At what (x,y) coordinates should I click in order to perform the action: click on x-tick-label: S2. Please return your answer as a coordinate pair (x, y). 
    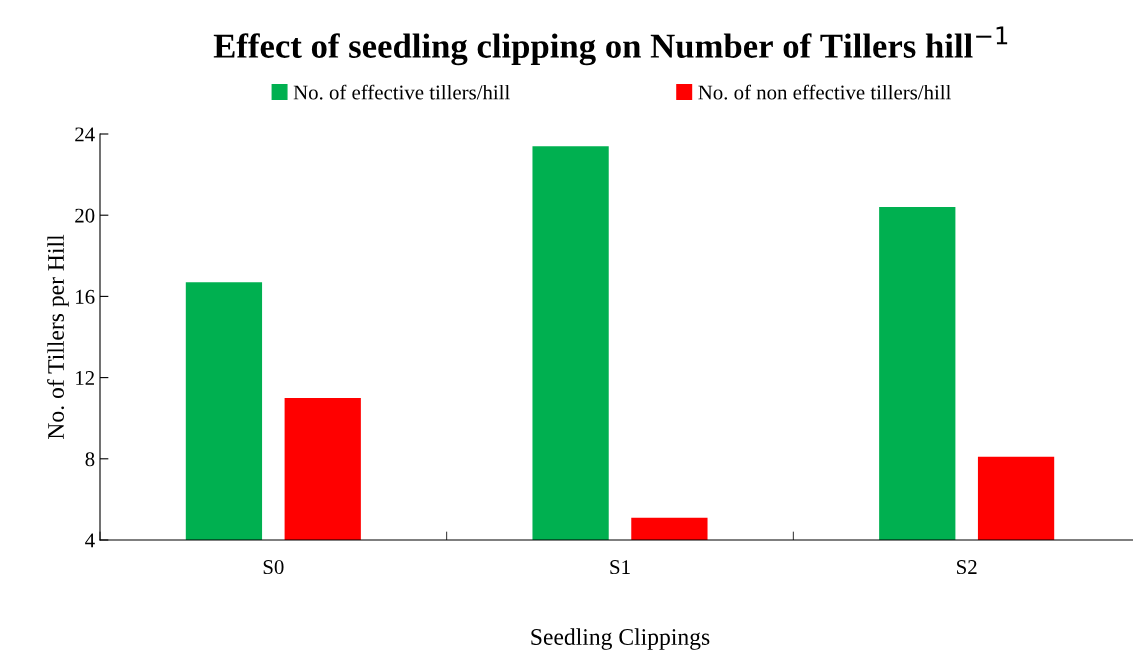
    Looking at the image, I should click on (967, 567).